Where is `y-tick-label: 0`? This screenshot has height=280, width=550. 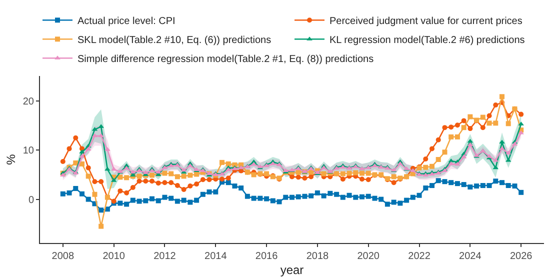 y-tick-label: 0 is located at coordinates (31, 200).